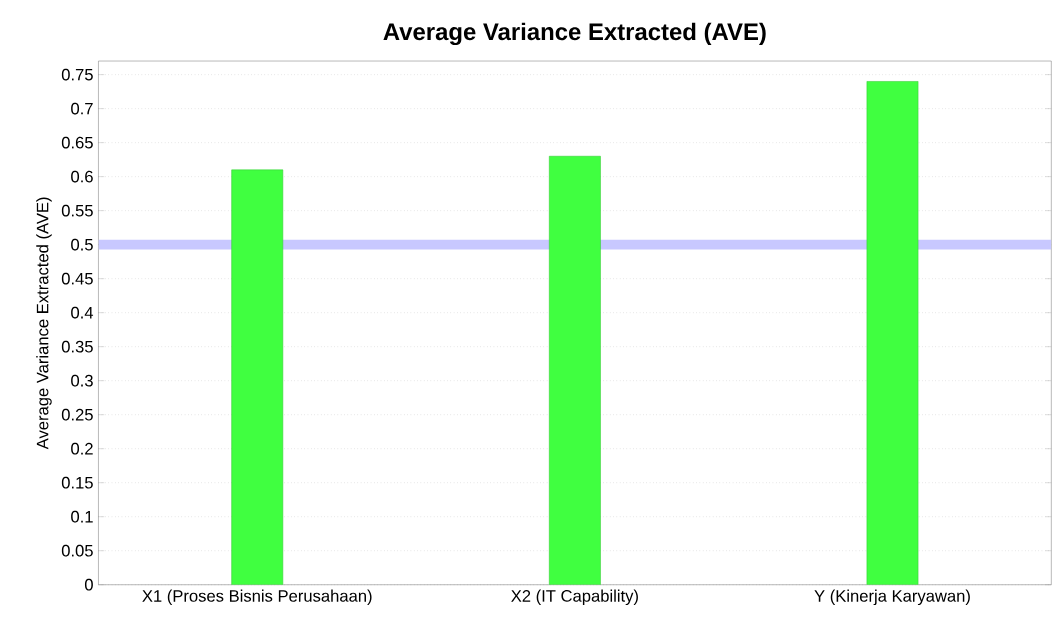 The image size is (1058, 620). Describe the element at coordinates (574, 597) in the screenshot. I see `x-tick-label: X2 (IT Capability)` at that location.